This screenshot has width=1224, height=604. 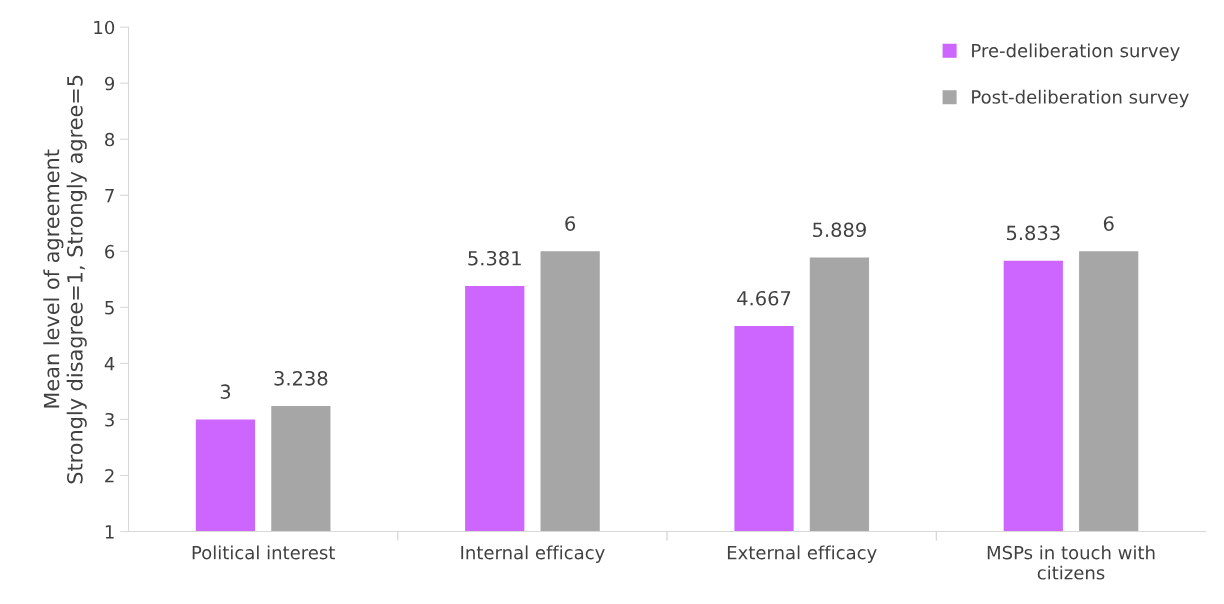 What do you see at coordinates (109, 308) in the screenshot?
I see `y-tick-label: 5` at bounding box center [109, 308].